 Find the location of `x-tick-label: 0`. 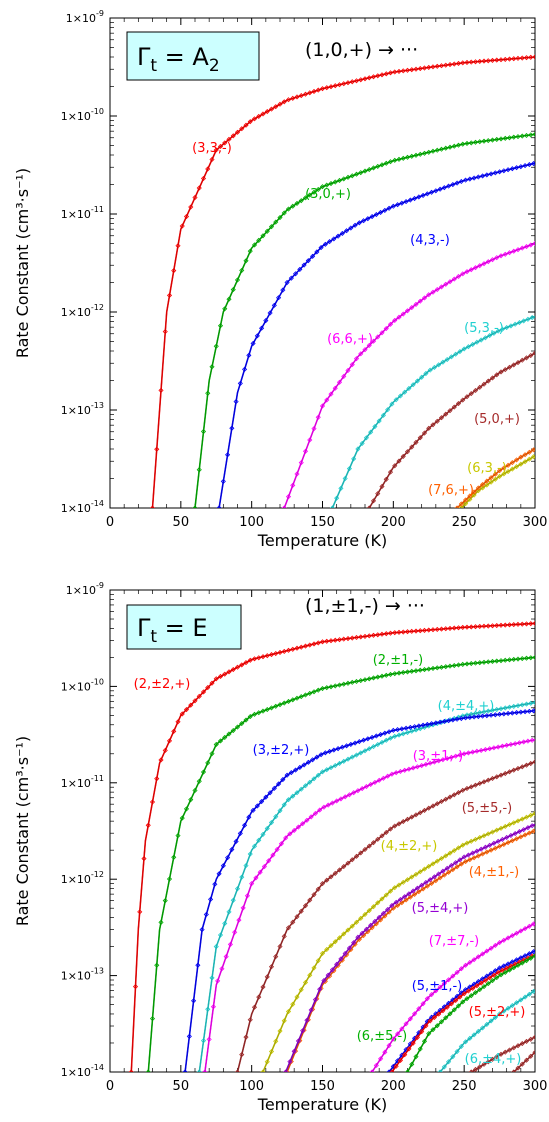

x-tick-label: 0 is located at coordinates (110, 522).